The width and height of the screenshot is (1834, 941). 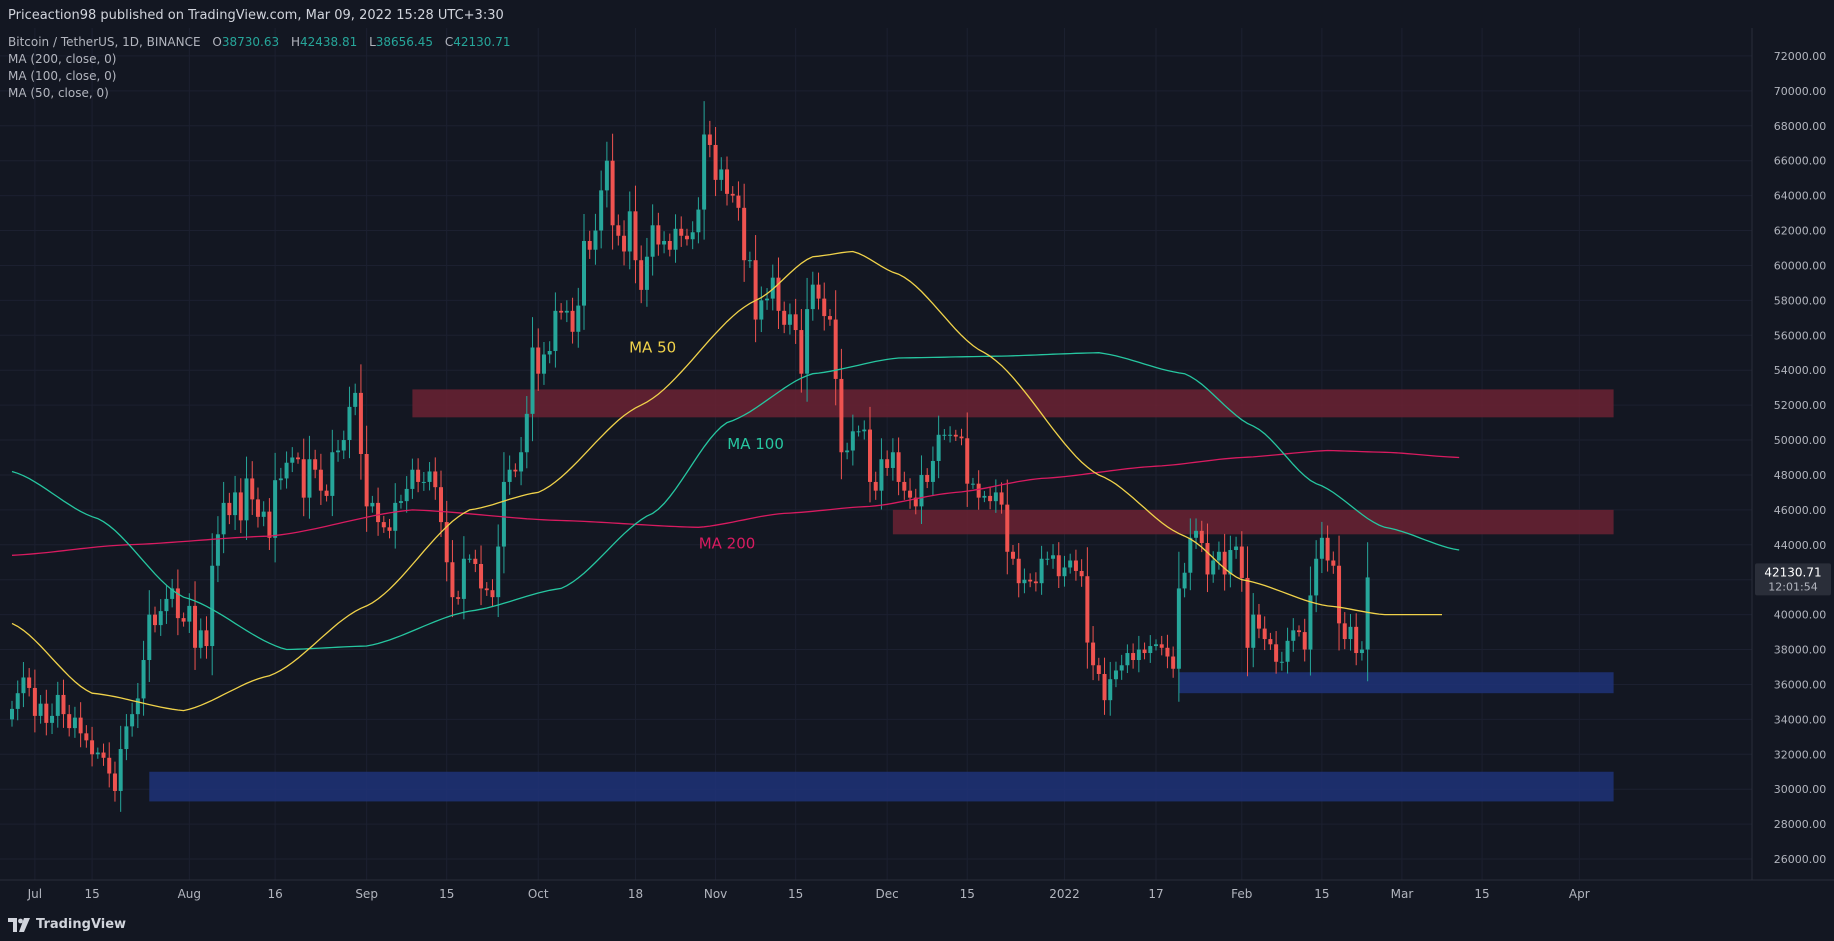 I want to click on resistance-zone-upper, so click(x=1013, y=403).